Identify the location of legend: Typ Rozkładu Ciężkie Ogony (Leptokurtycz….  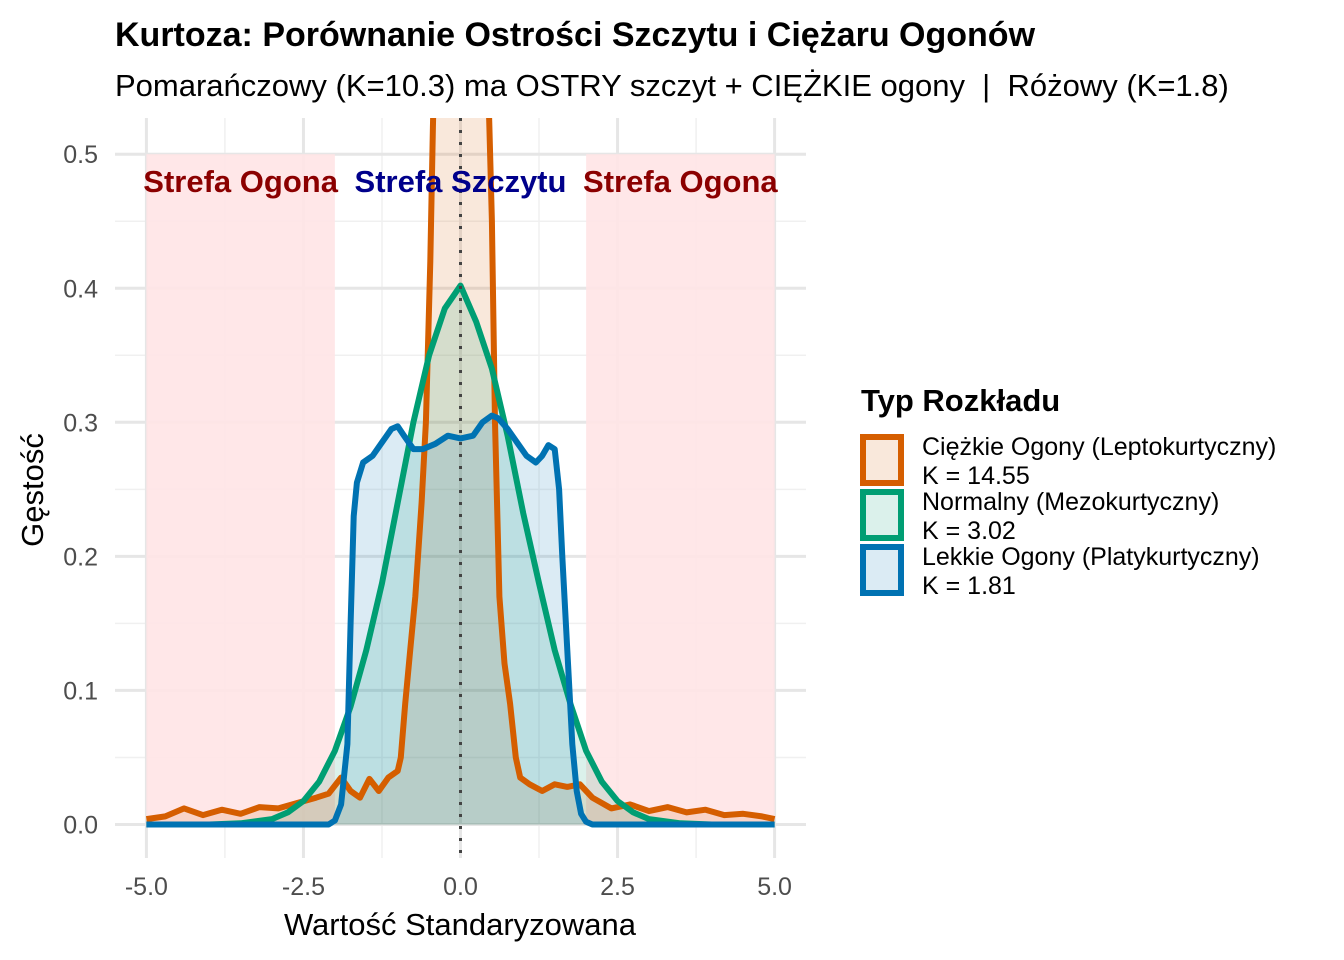
(1068, 491).